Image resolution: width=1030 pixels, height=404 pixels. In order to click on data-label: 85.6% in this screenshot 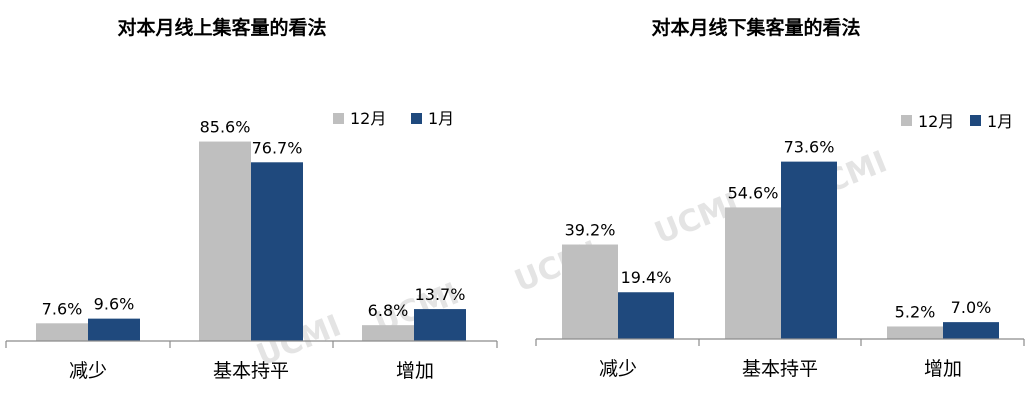, I will do `click(225, 127)`.